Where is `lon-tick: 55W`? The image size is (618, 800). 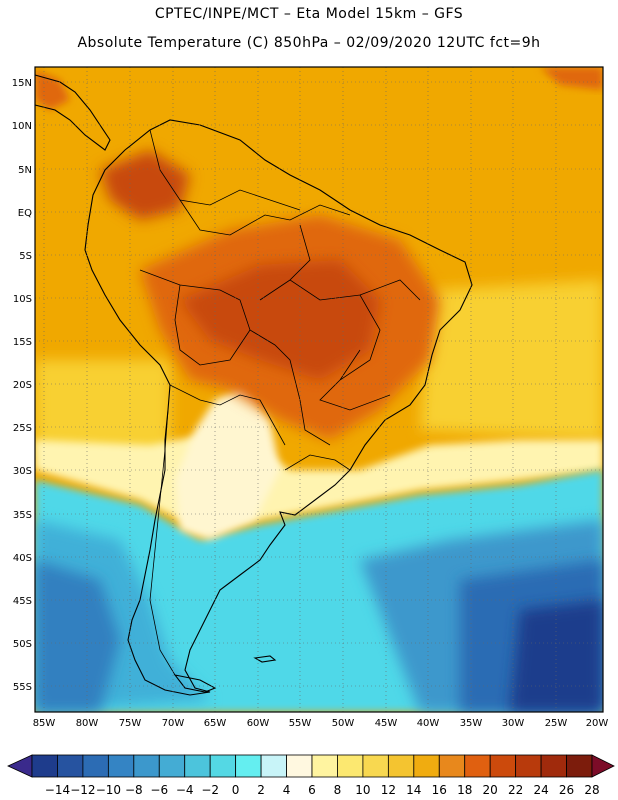 lon-tick: 55W is located at coordinates (300, 723).